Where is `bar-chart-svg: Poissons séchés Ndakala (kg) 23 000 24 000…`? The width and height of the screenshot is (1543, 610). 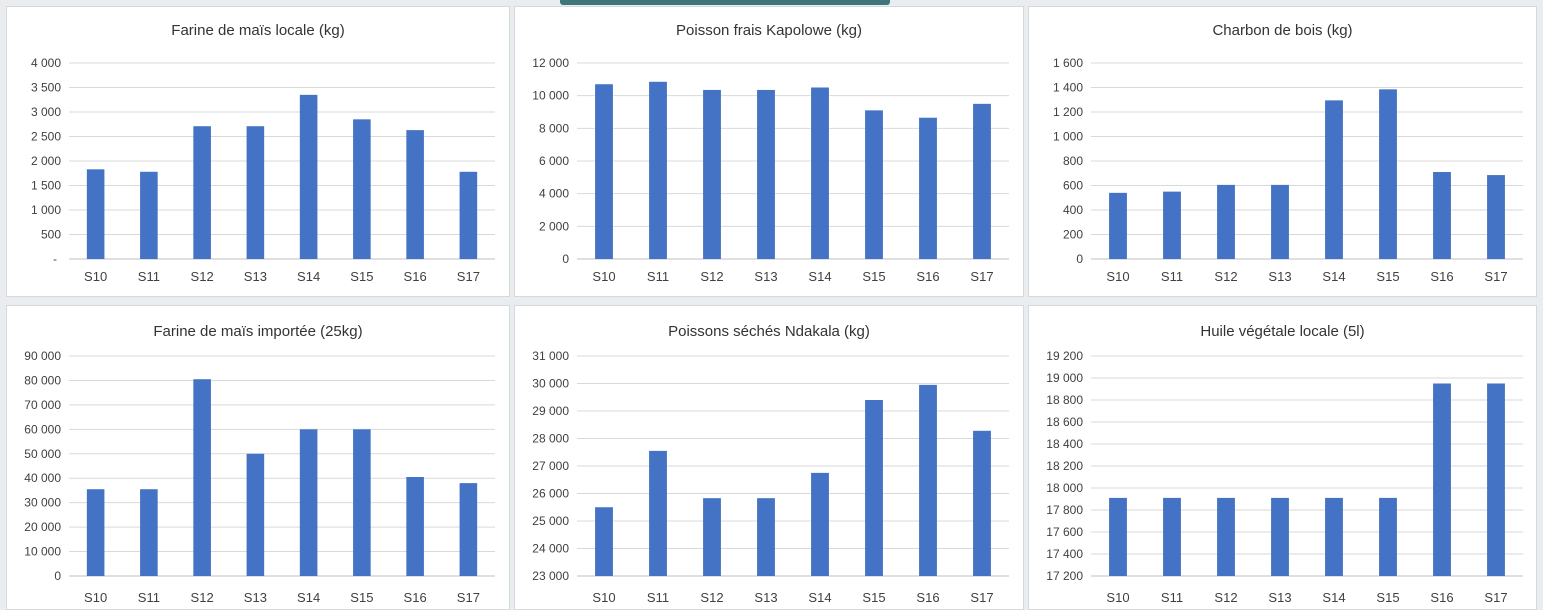
bar-chart-svg: Poissons séchés Ndakala (kg) 23 000 24 000… is located at coordinates (770, 464).